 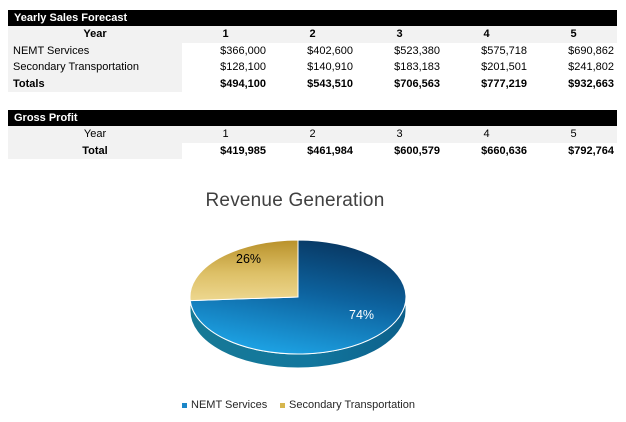 I want to click on sales-year-5: 5, so click(x=573, y=34).